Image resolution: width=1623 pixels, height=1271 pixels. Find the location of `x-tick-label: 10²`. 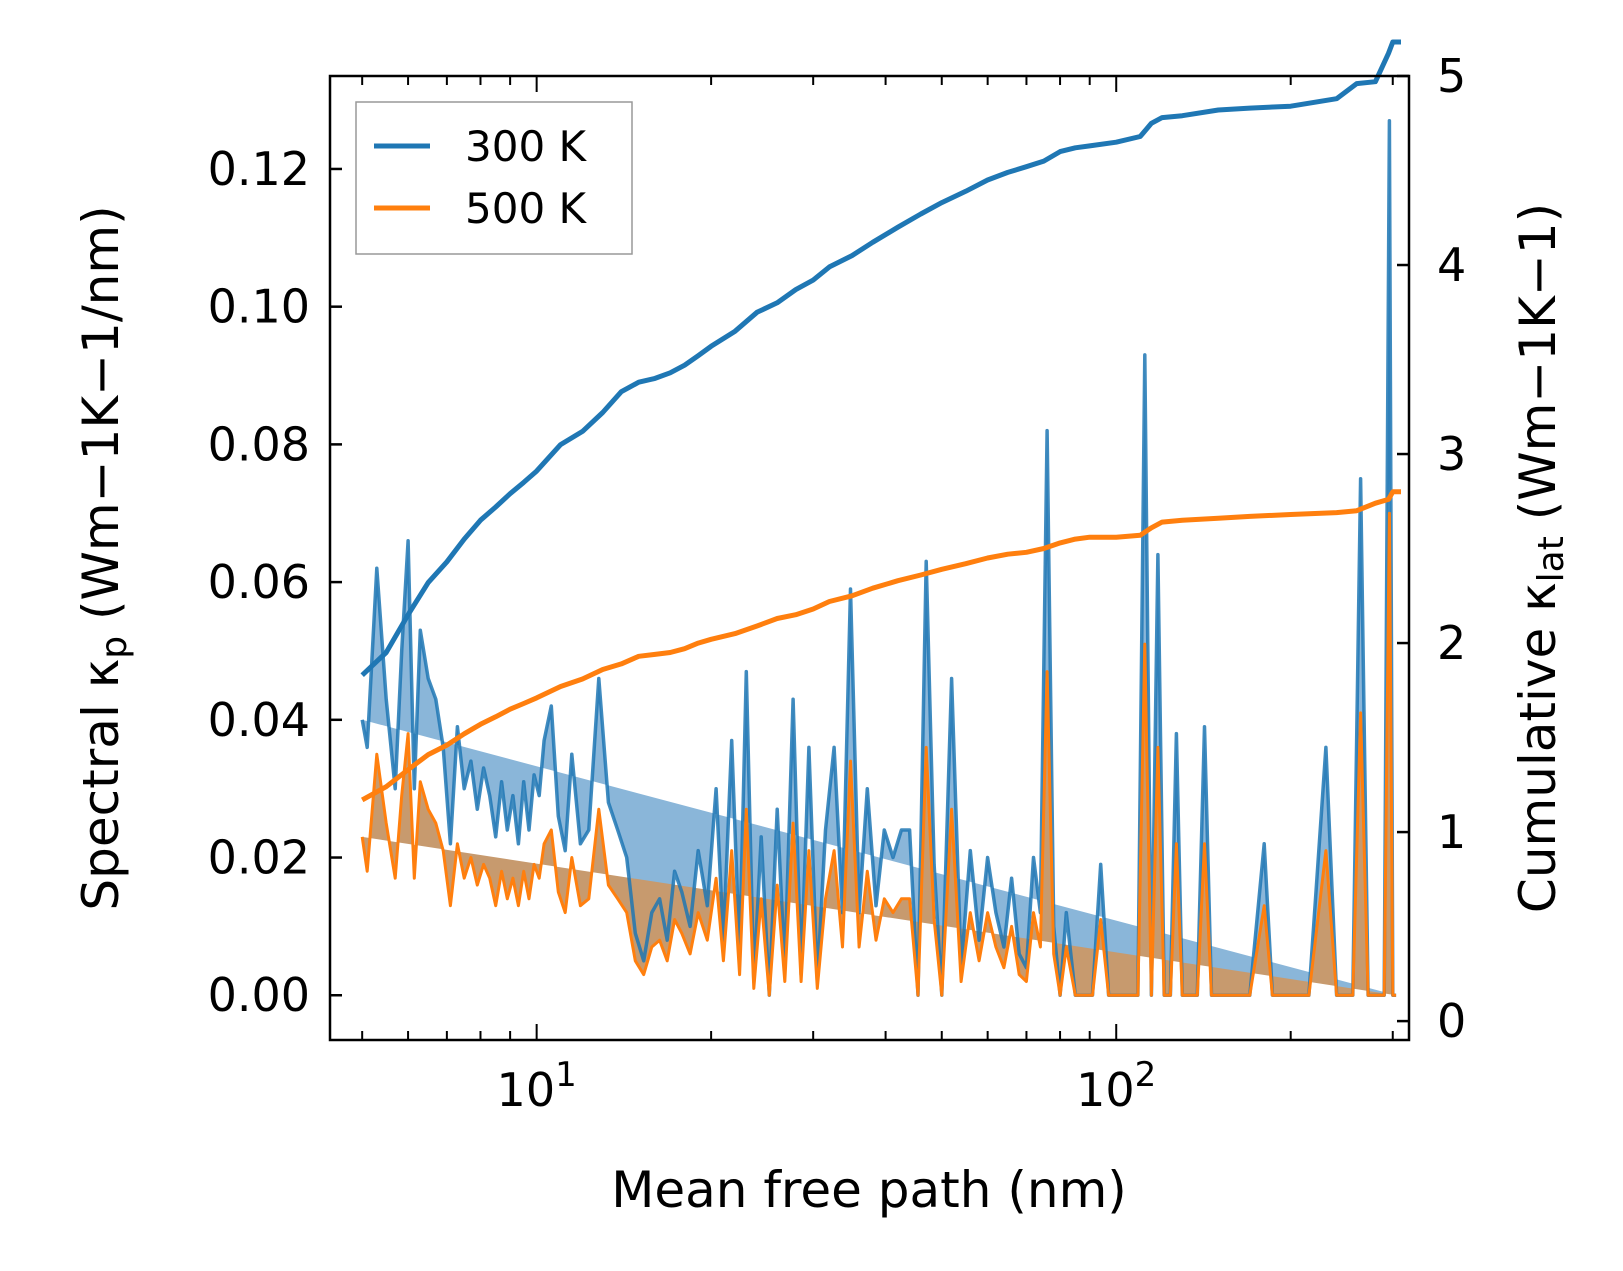

x-tick-label: 10² is located at coordinates (1116, 1086).